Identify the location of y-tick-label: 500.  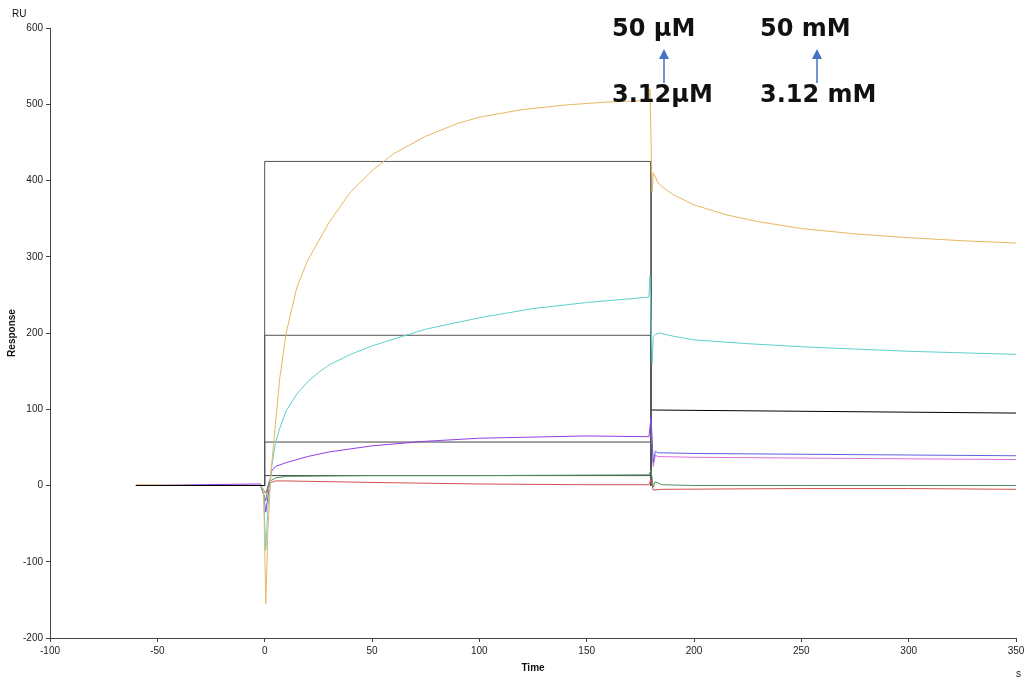
(35, 103).